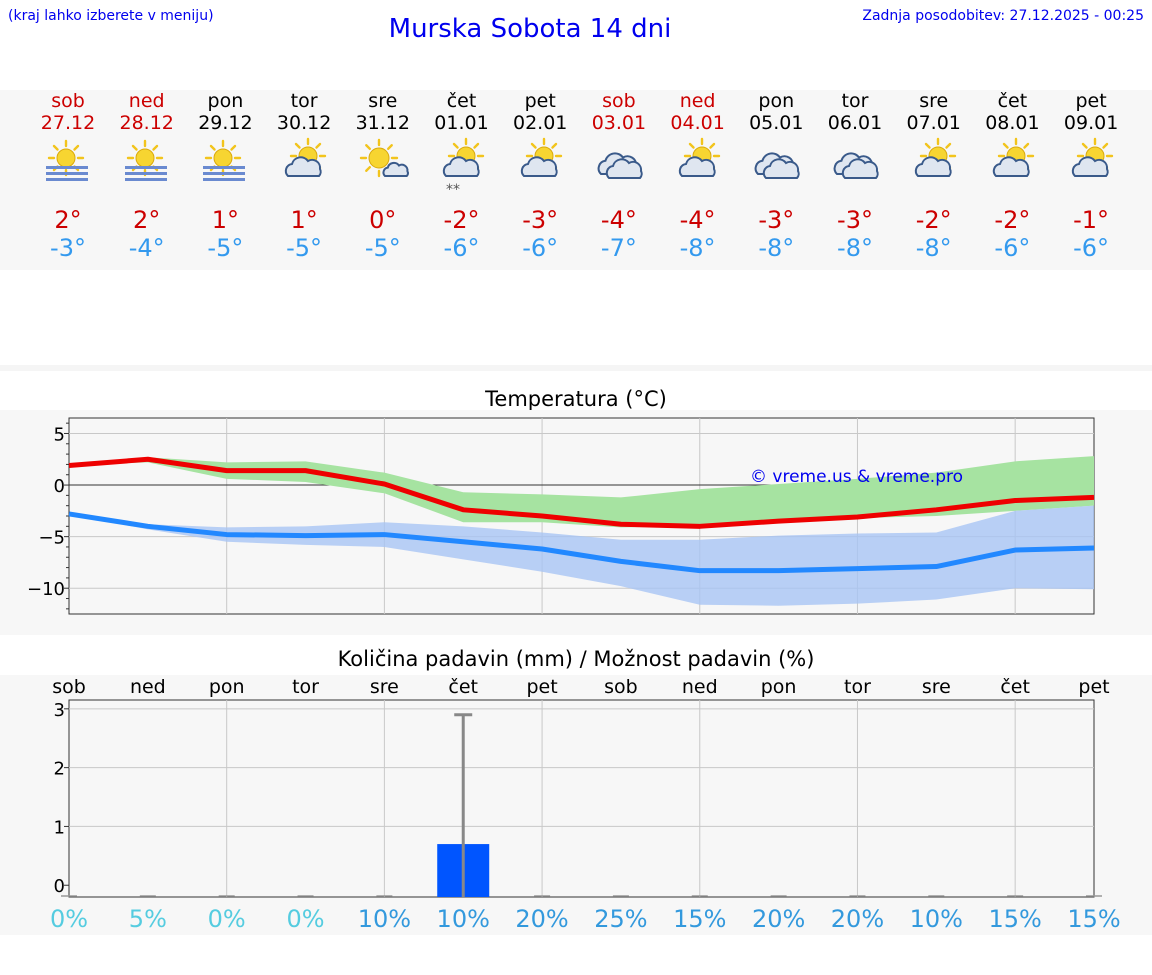 This screenshot has width=1152, height=975. Describe the element at coordinates (111, 16) in the screenshot. I see `location-hint-link: (kraj lahko izberete v meniju)` at that location.